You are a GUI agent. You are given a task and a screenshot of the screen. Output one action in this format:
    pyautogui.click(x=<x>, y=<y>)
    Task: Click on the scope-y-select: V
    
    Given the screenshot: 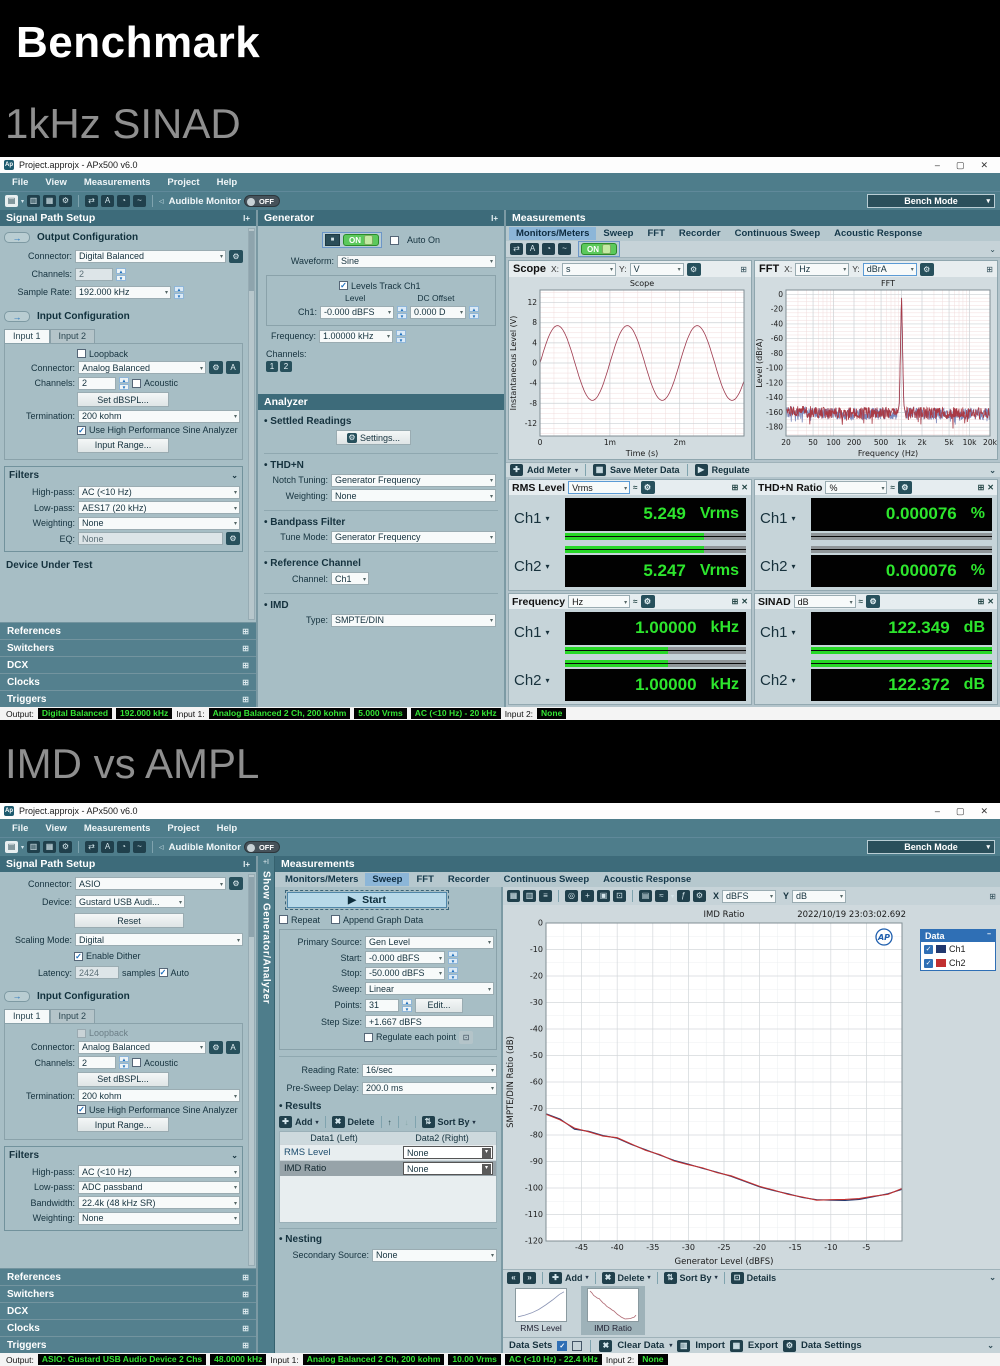 What is the action you would take?
    pyautogui.click(x=656, y=269)
    